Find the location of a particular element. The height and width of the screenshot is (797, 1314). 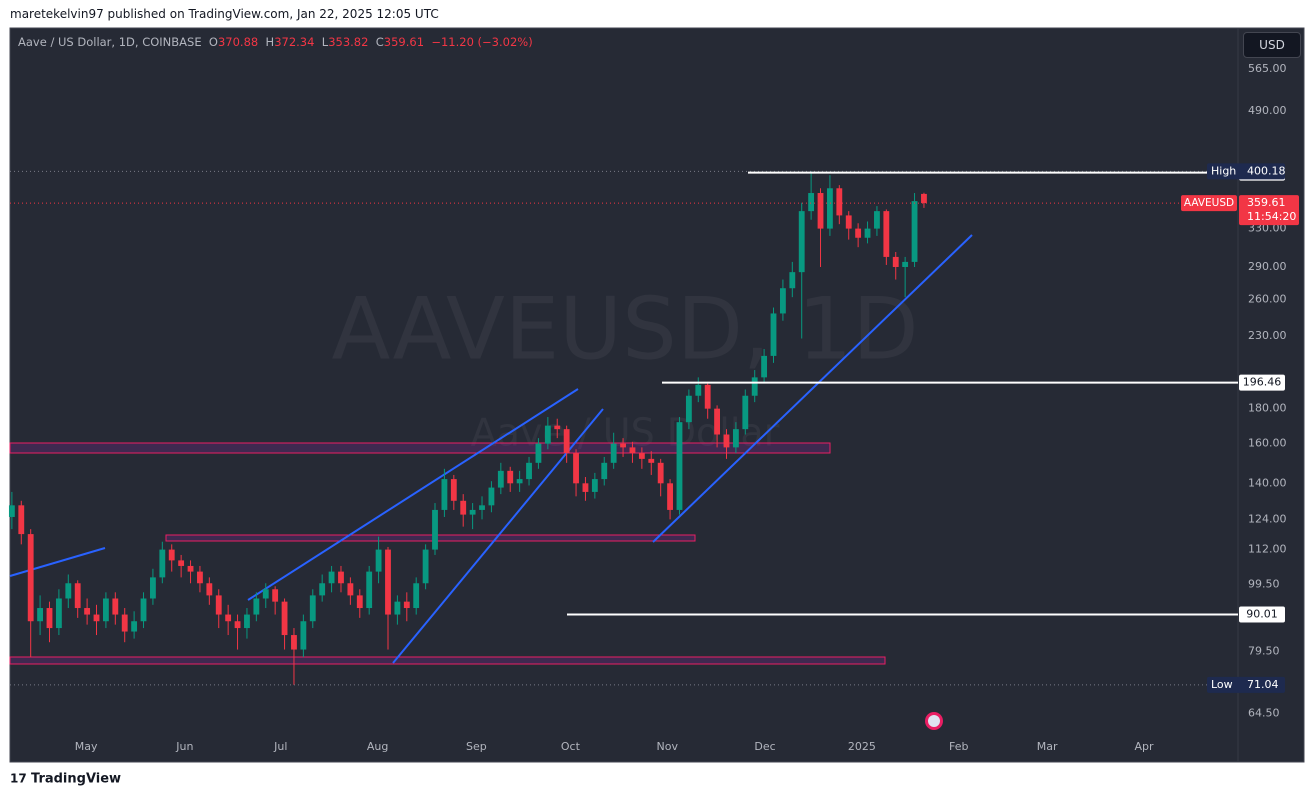

level-label: 90.01 is located at coordinates (1262, 614).